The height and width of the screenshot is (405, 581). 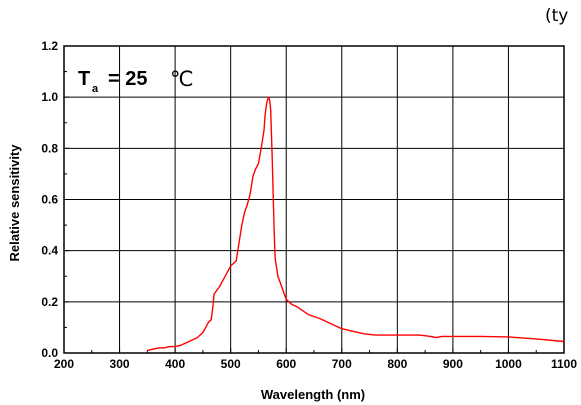 What do you see at coordinates (231, 364) in the screenshot?
I see `x-tick-label: 500` at bounding box center [231, 364].